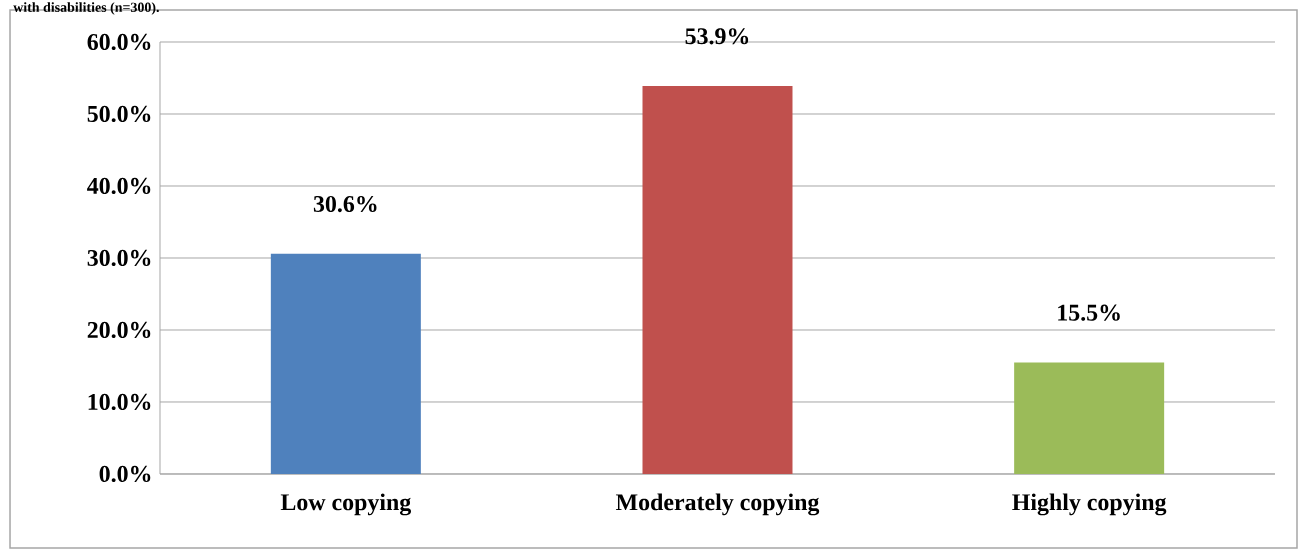 The width and height of the screenshot is (1304, 550). What do you see at coordinates (119, 42) in the screenshot?
I see `y-tick-label: 60.0%` at bounding box center [119, 42].